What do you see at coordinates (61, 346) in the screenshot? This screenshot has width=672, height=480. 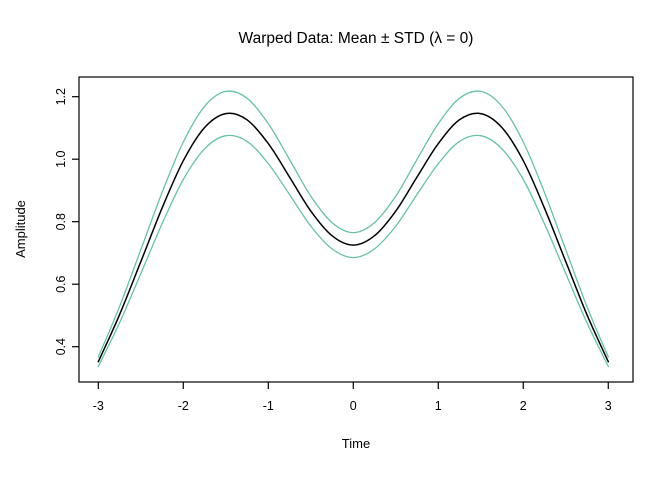 I see `y-tick-label: 0.4` at bounding box center [61, 346].